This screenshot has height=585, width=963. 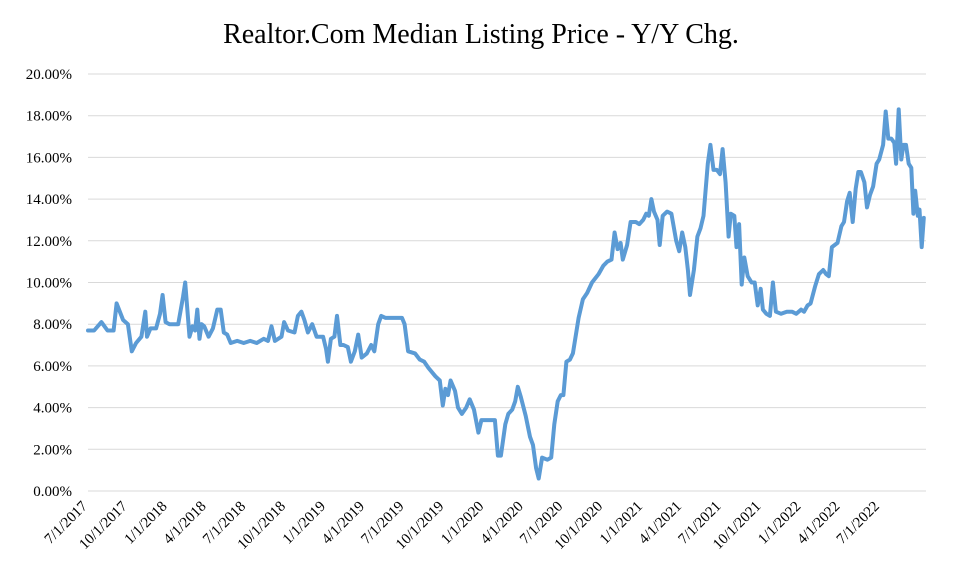 I want to click on x-tick-label: 1/1/2020, so click(x=462, y=523).